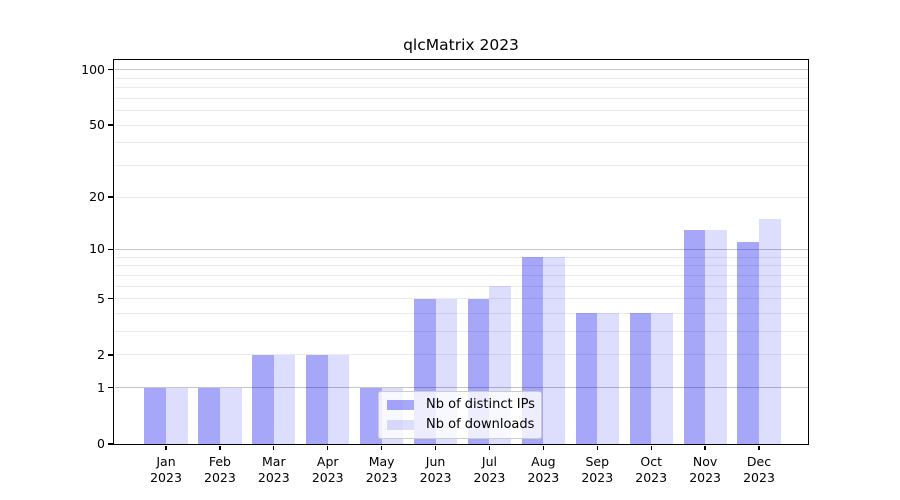  What do you see at coordinates (759, 469) in the screenshot?
I see `x-tick-label-dec: Dec 2023` at bounding box center [759, 469].